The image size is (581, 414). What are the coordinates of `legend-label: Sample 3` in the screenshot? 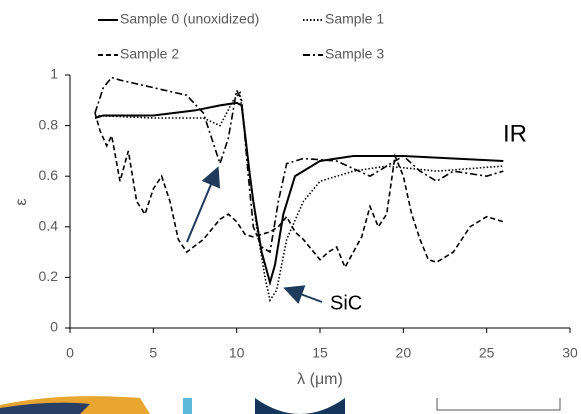 It's located at (354, 54).